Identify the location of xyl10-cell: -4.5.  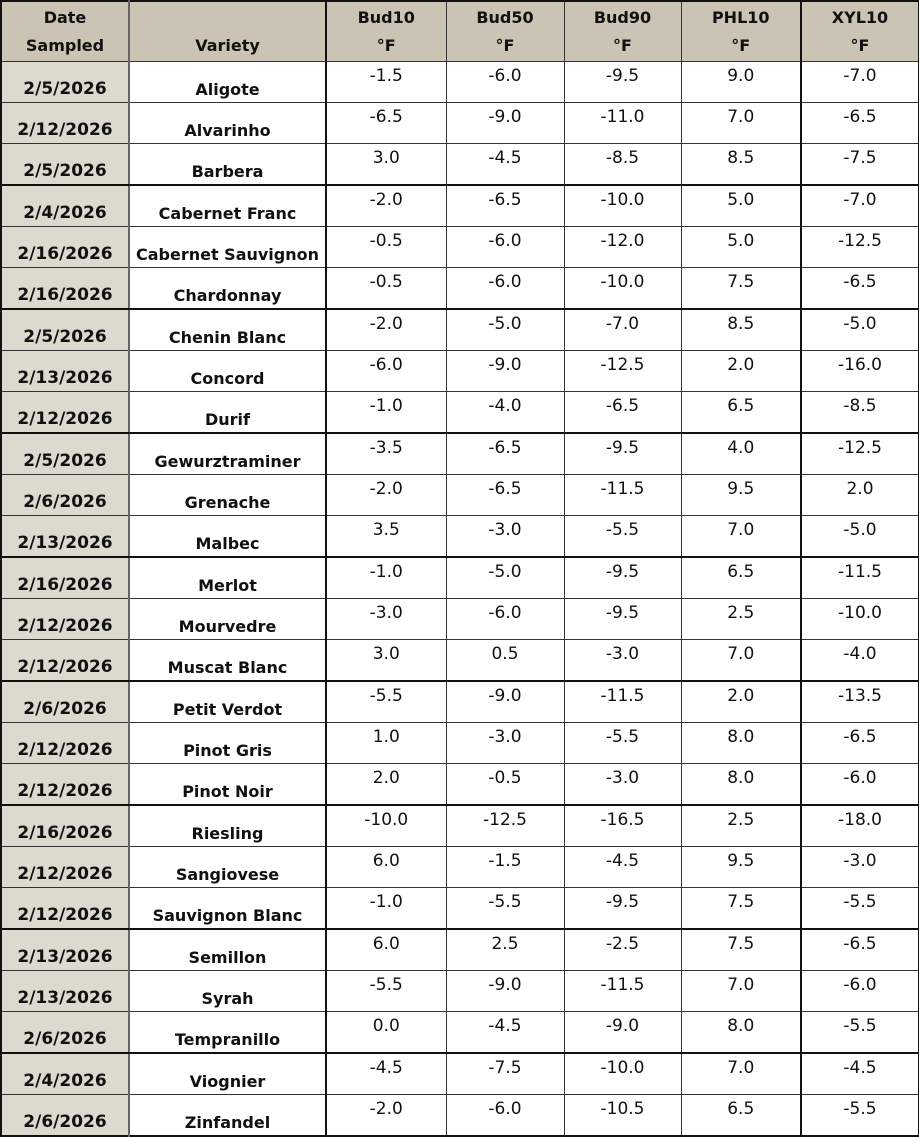
(859, 1073).